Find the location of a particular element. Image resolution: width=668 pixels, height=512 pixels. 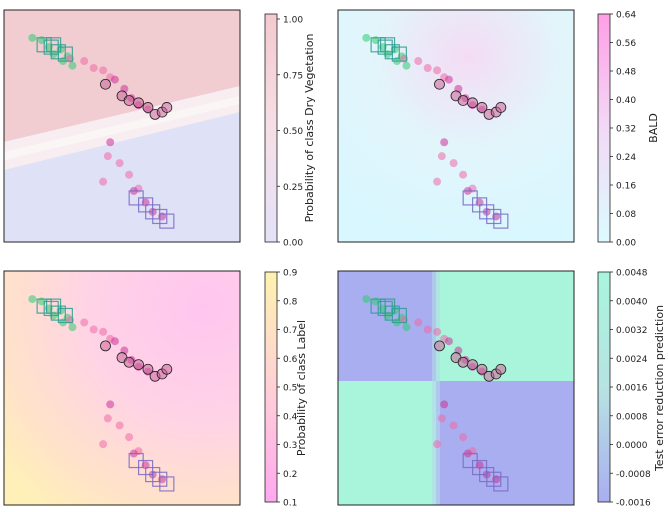

colorbar-tick-label: 0.0048 is located at coordinates (632, 274).